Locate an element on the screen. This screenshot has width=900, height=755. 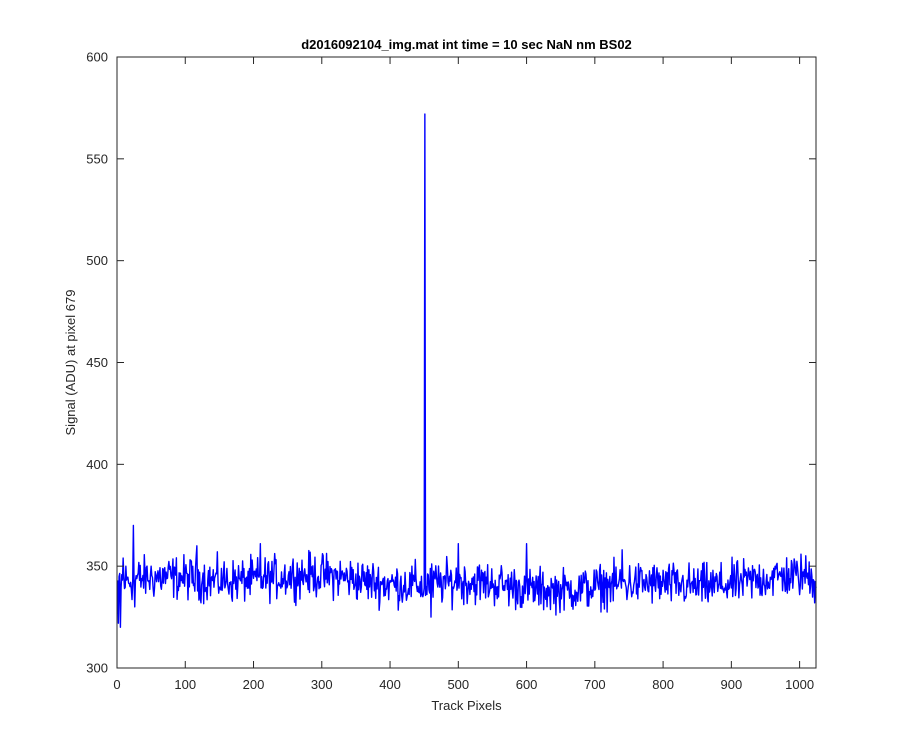
y-tick-label: 550 is located at coordinates (97, 158).